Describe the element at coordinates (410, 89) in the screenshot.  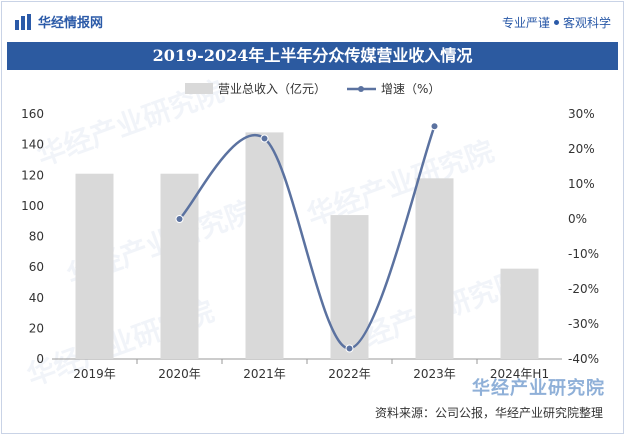
I see `legend-line-label: 增速（%）` at that location.